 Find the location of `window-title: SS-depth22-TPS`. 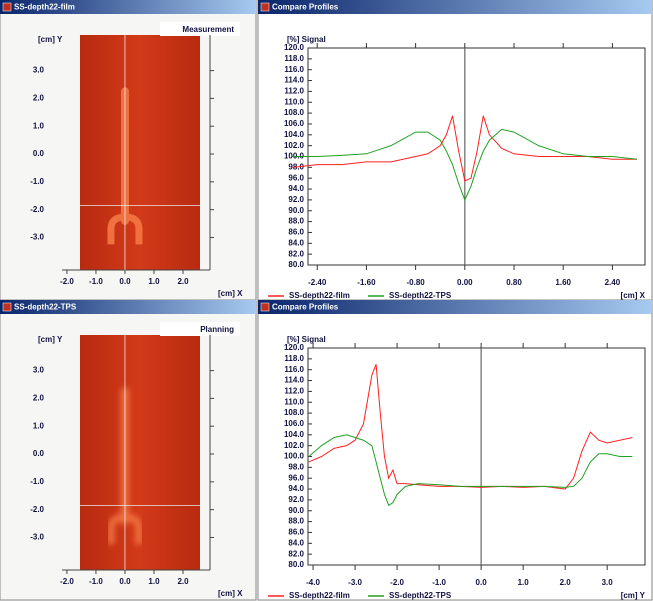

window-title: SS-depth22-TPS is located at coordinates (45, 307).